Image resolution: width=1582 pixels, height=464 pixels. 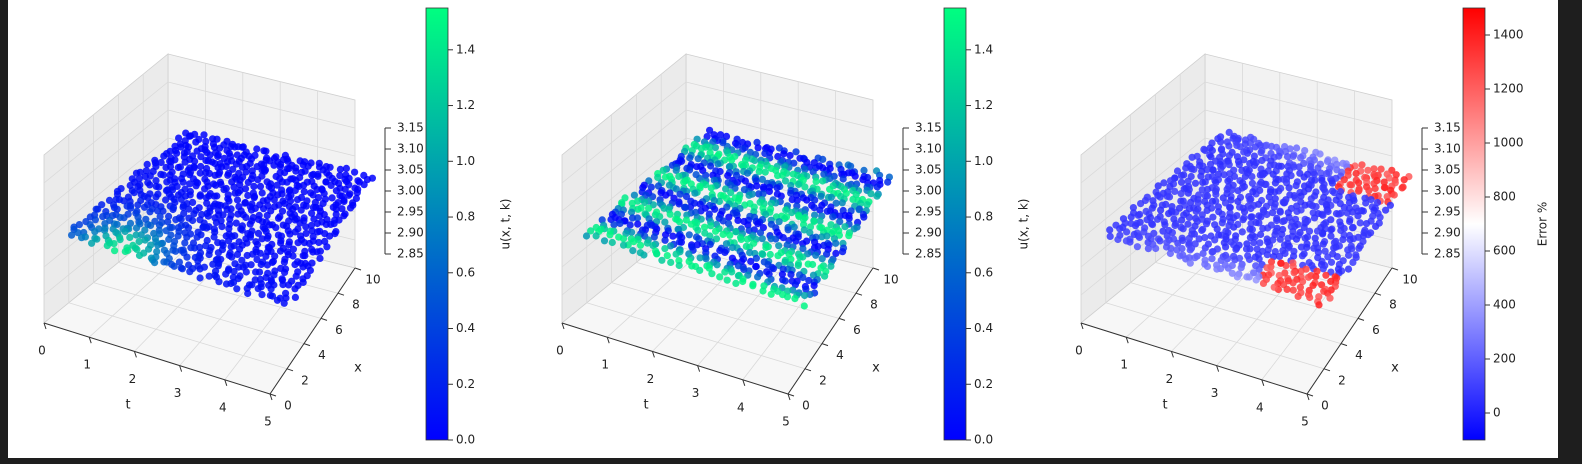 I want to click on t-tick-label: 1, so click(x=605, y=365).